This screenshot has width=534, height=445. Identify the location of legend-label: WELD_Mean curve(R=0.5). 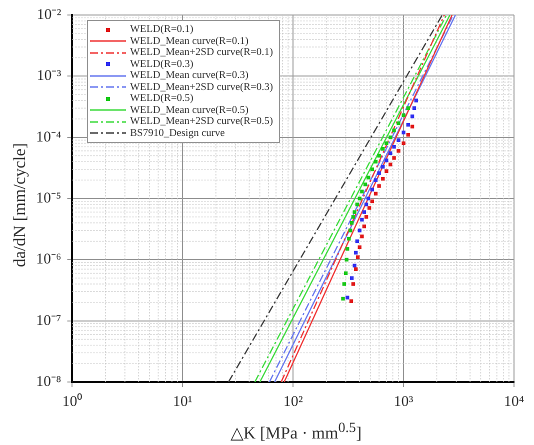
(189, 110).